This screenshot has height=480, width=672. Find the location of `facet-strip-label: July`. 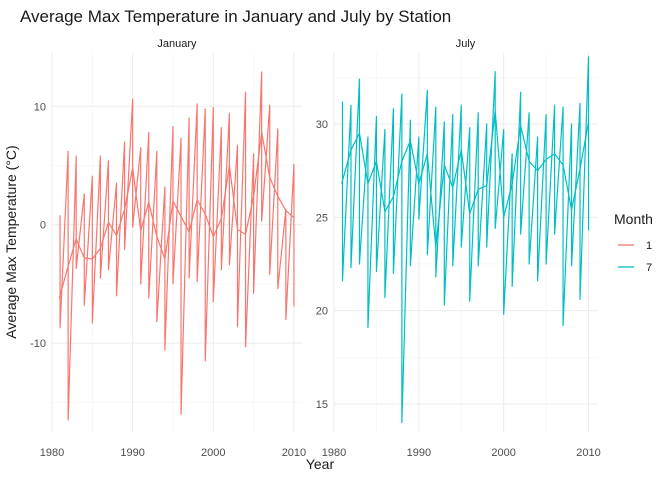

facet-strip-label: July is located at coordinates (466, 44).